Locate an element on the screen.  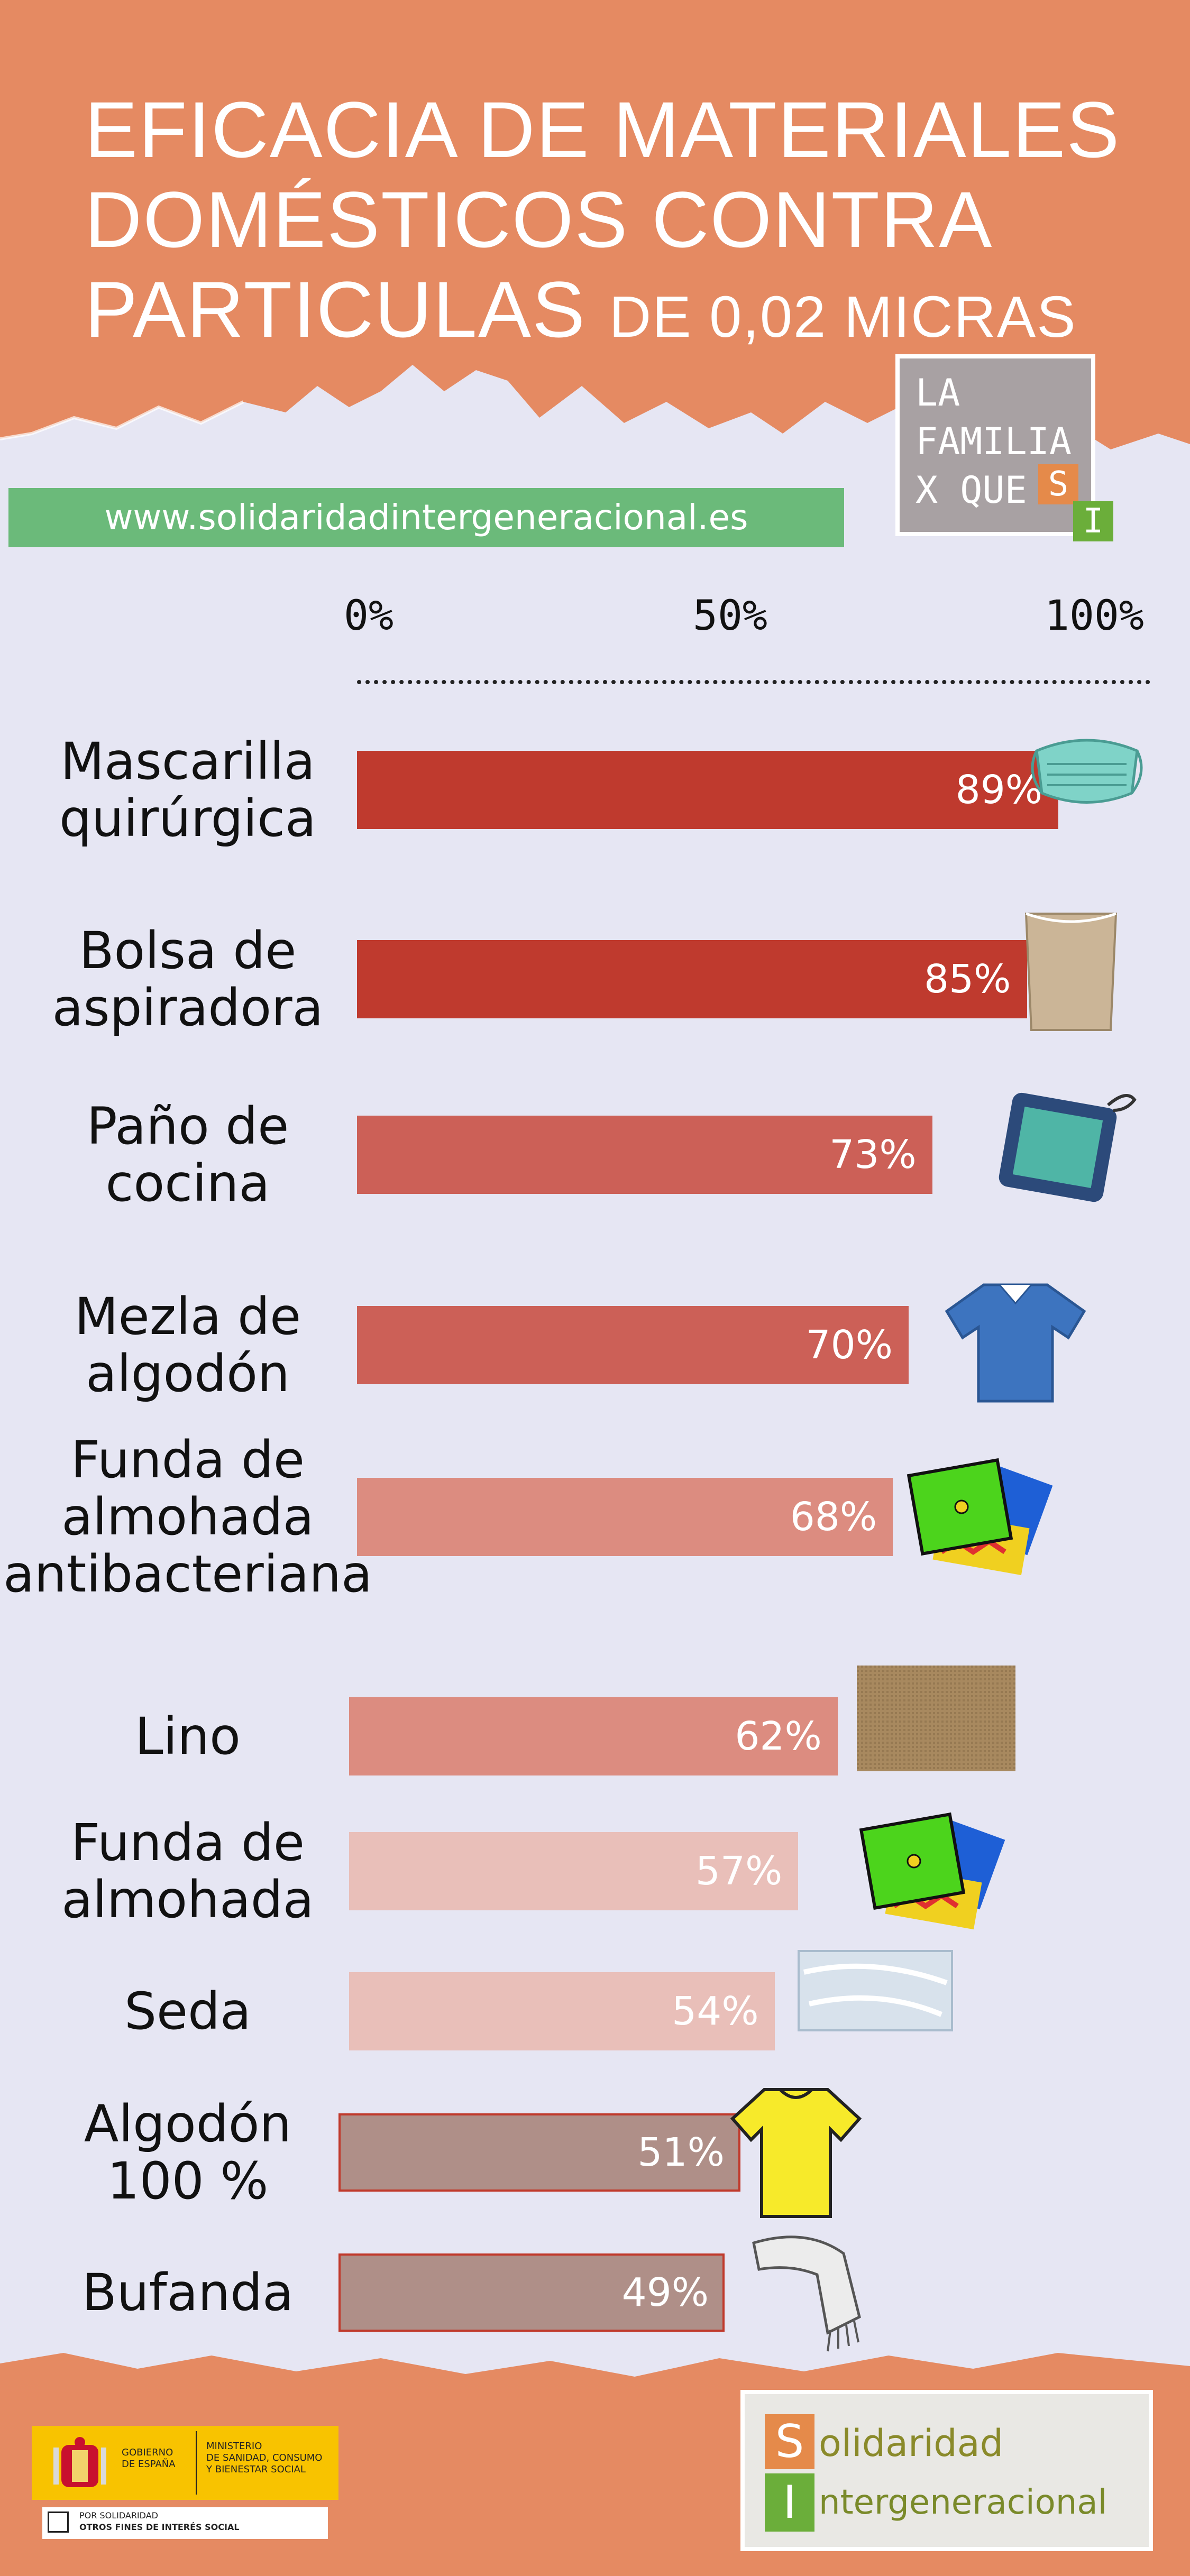
category-label: Funda de almohada antibacteriana is located at coordinates (188, 1517).